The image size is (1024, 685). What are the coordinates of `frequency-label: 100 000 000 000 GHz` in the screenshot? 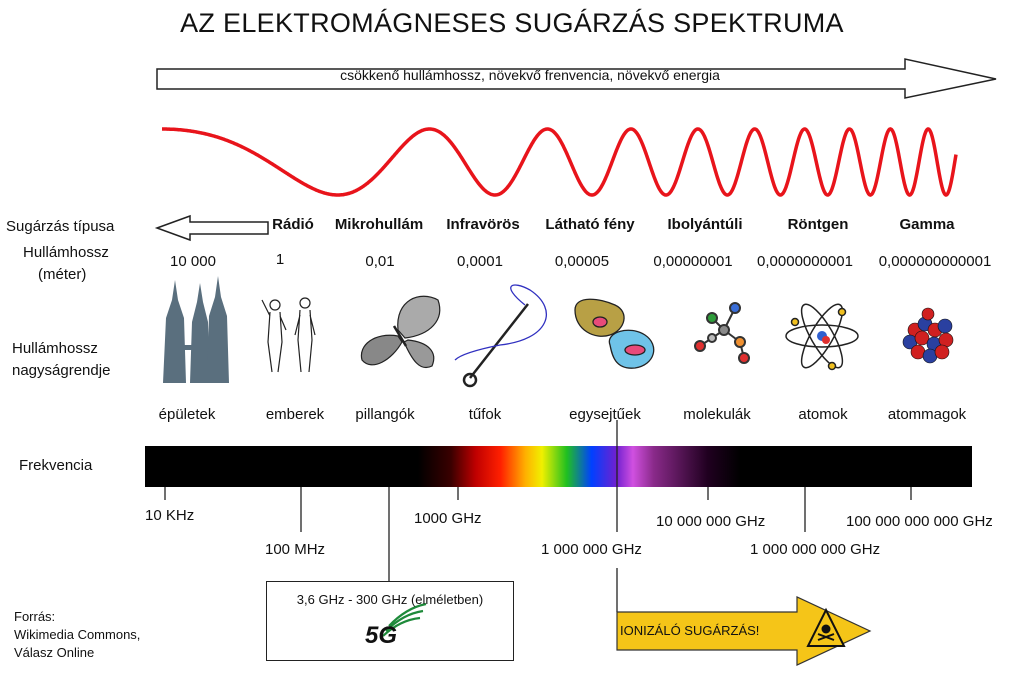 It's located at (919, 521).